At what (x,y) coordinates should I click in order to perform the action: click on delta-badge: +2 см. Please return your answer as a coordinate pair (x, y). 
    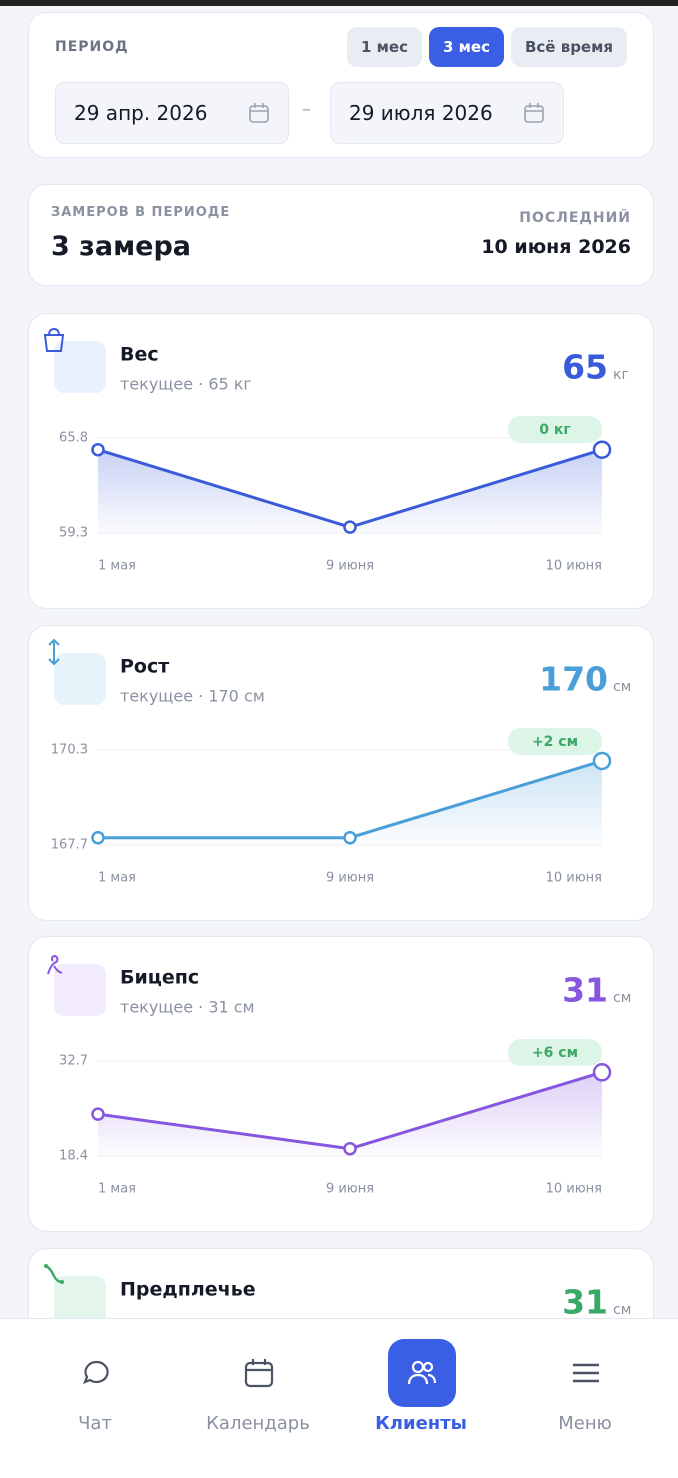
    Looking at the image, I should click on (555, 742).